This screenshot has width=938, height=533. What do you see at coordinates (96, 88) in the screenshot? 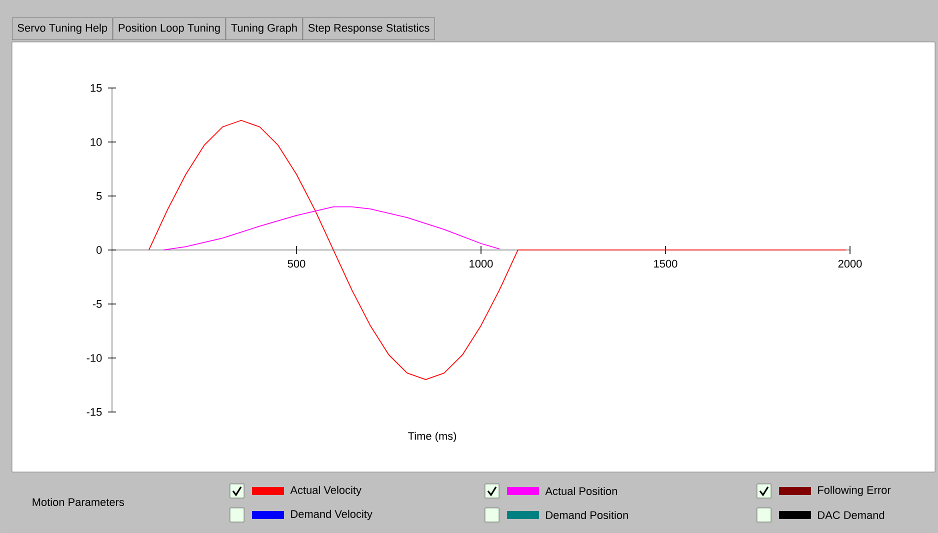
I see `y-tick-label: 15` at bounding box center [96, 88].